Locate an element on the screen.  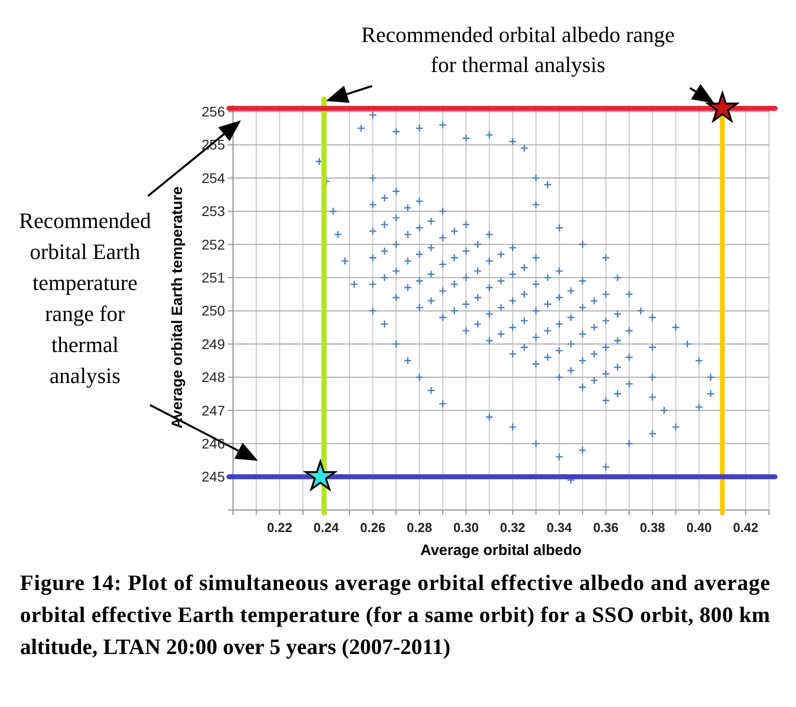
y-tick-label: 246 is located at coordinates (214, 444).